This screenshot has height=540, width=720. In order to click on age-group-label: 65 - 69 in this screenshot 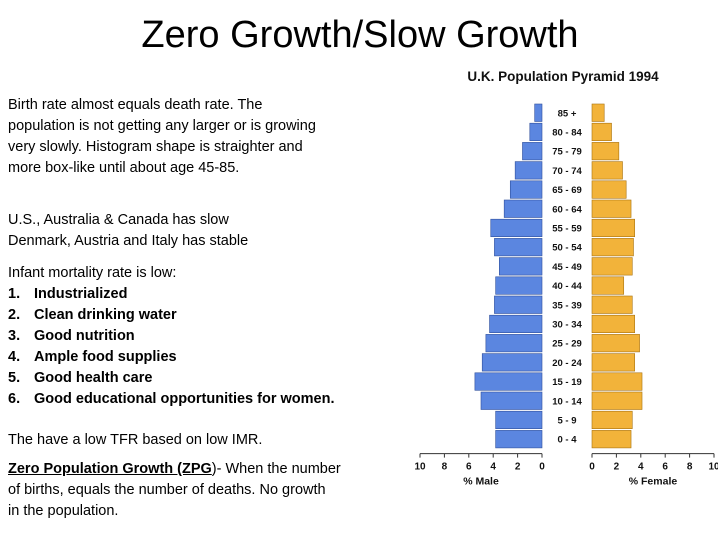, I will do `click(567, 190)`.